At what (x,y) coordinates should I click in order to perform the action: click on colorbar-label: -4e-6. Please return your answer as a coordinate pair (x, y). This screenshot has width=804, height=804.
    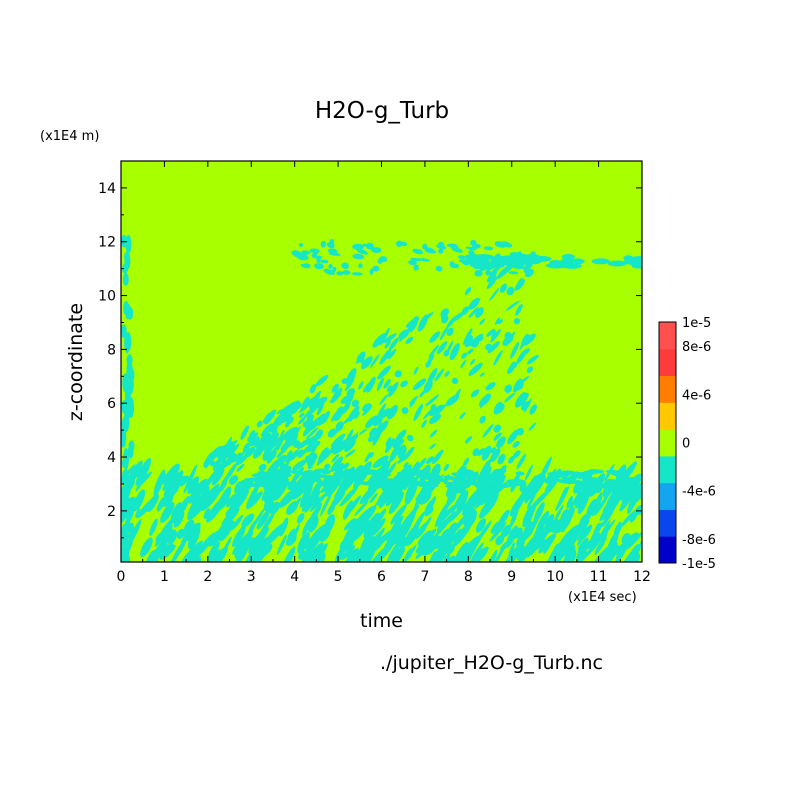
    Looking at the image, I should click on (699, 492).